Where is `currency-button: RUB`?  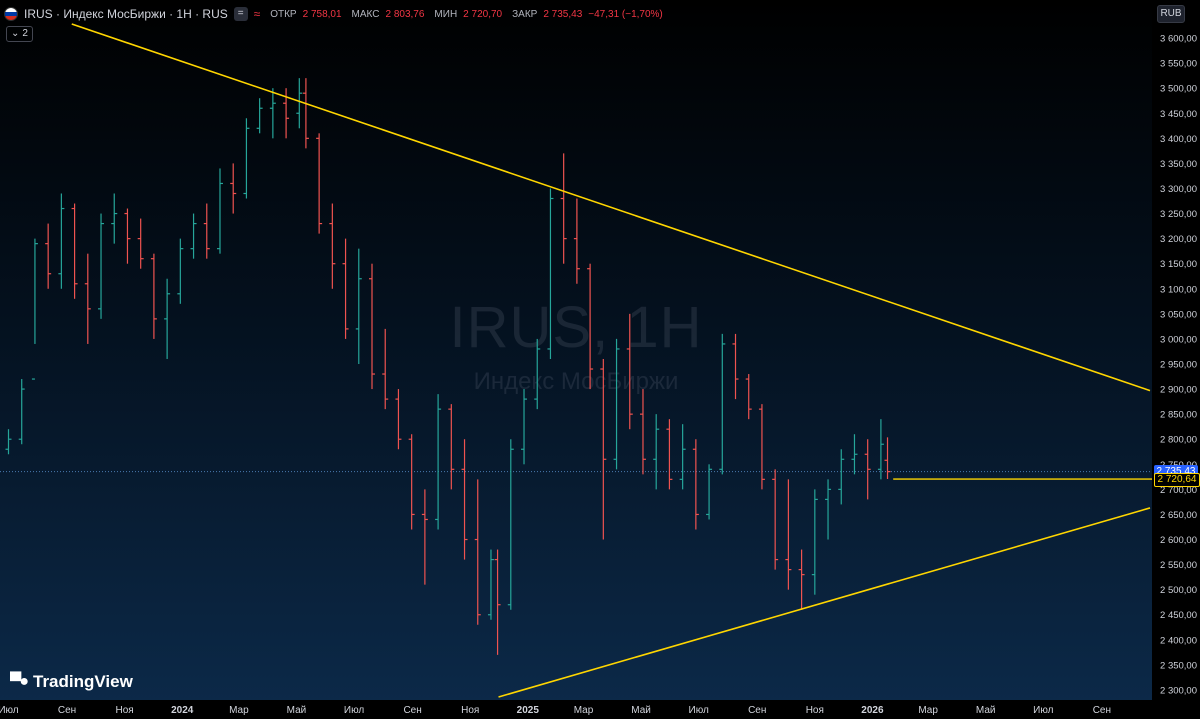 currency-button: RUB is located at coordinates (1171, 14).